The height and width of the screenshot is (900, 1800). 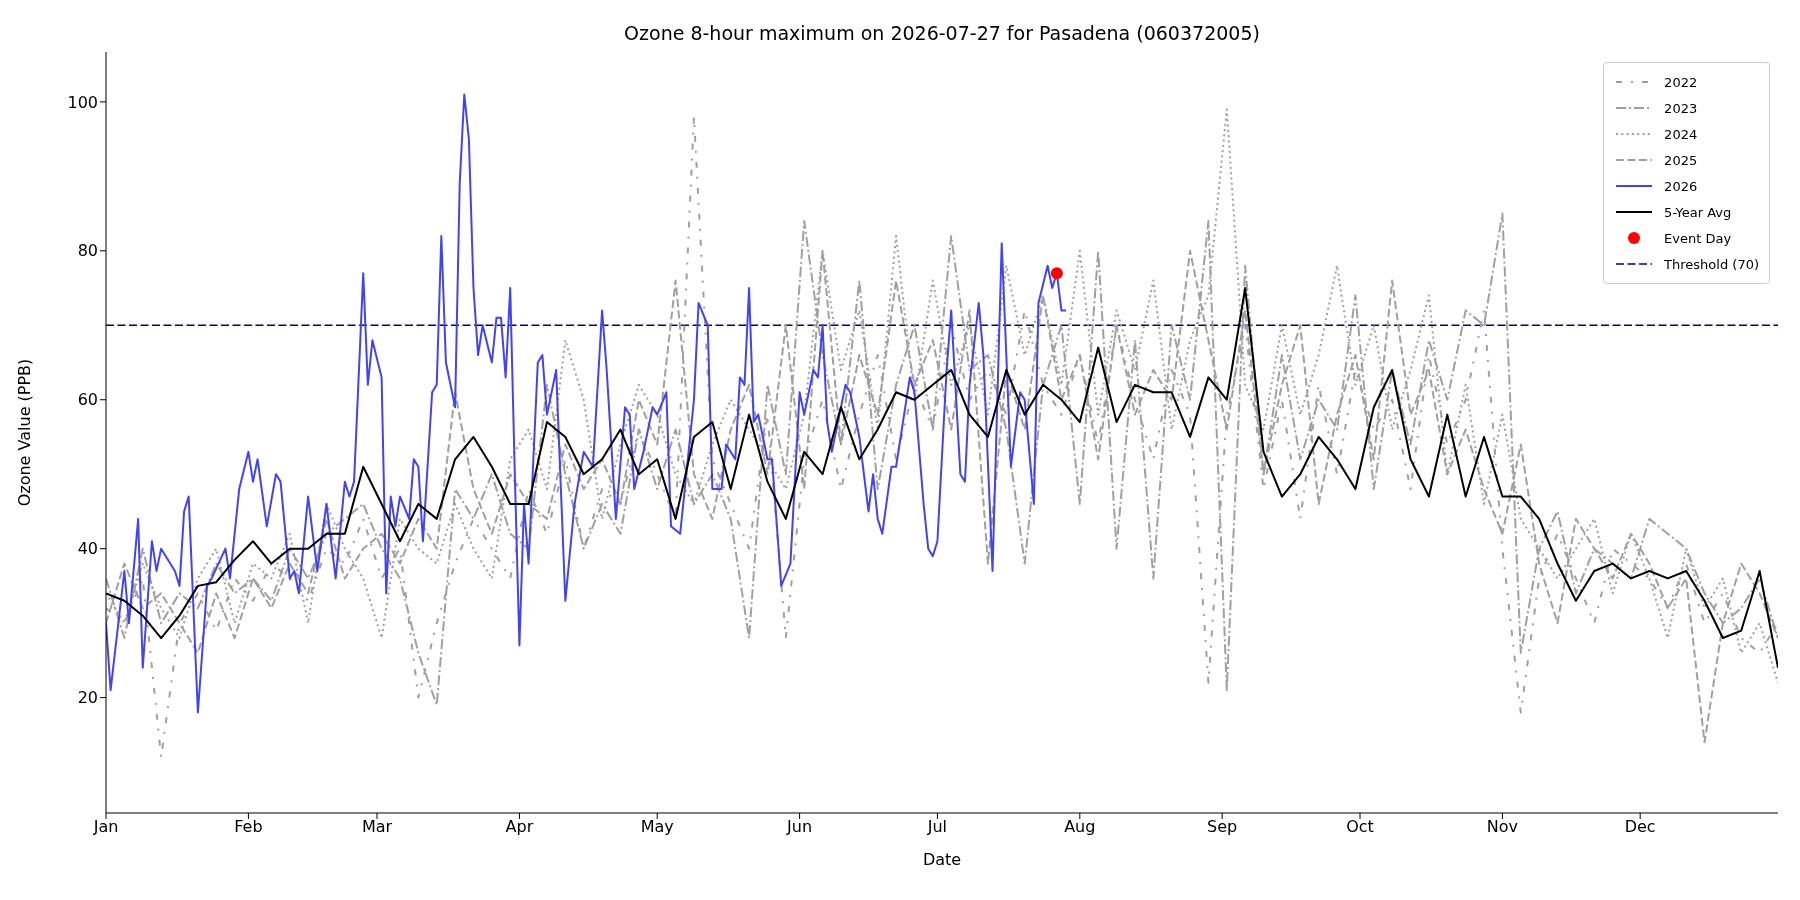 I want to click on y-tick-label: 40, so click(x=87, y=549).